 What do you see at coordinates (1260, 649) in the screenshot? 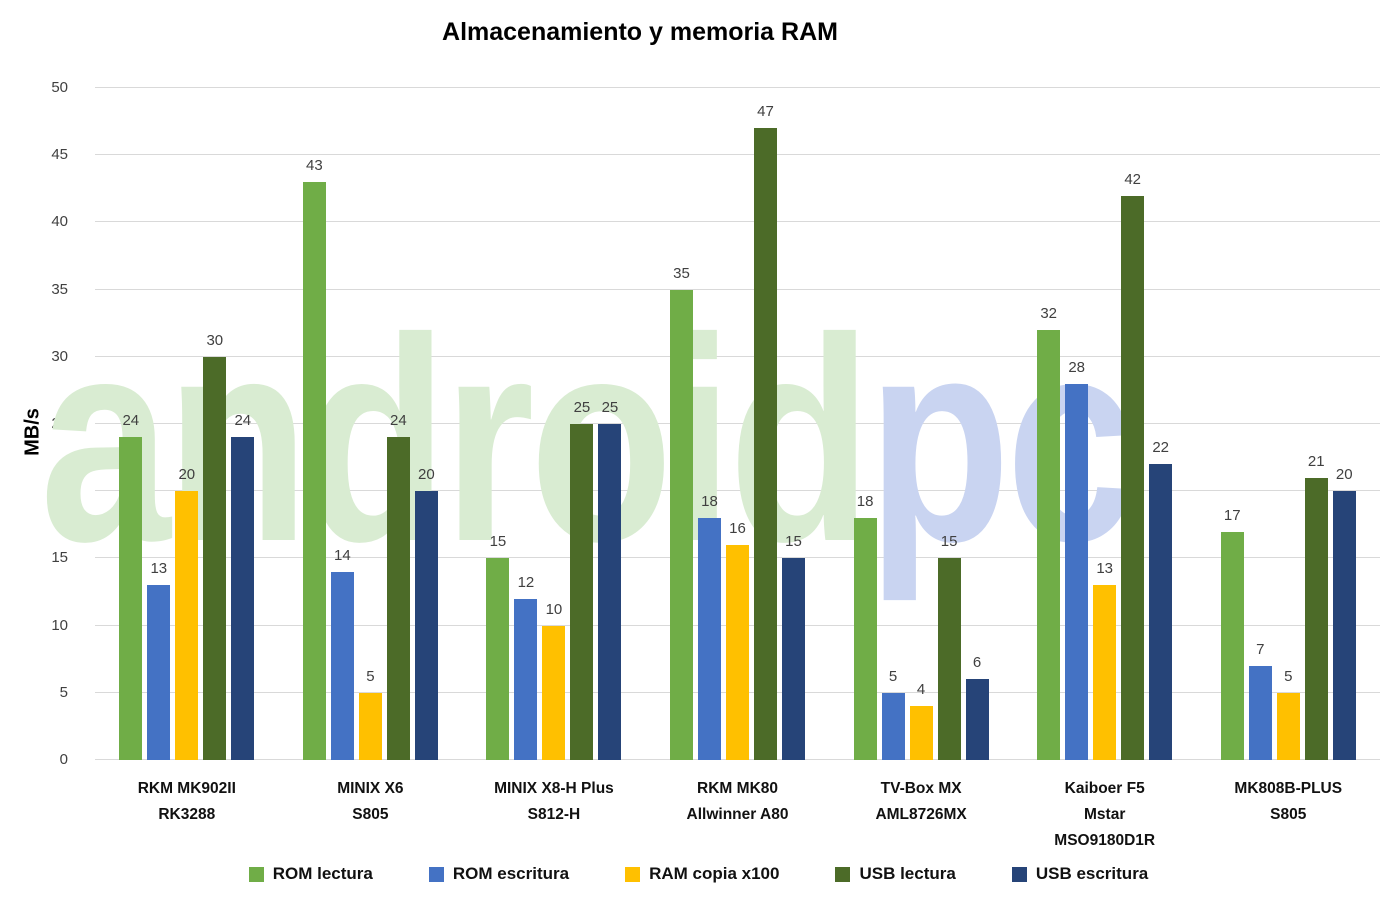
I see `bar-value-label: 7` at bounding box center [1260, 649].